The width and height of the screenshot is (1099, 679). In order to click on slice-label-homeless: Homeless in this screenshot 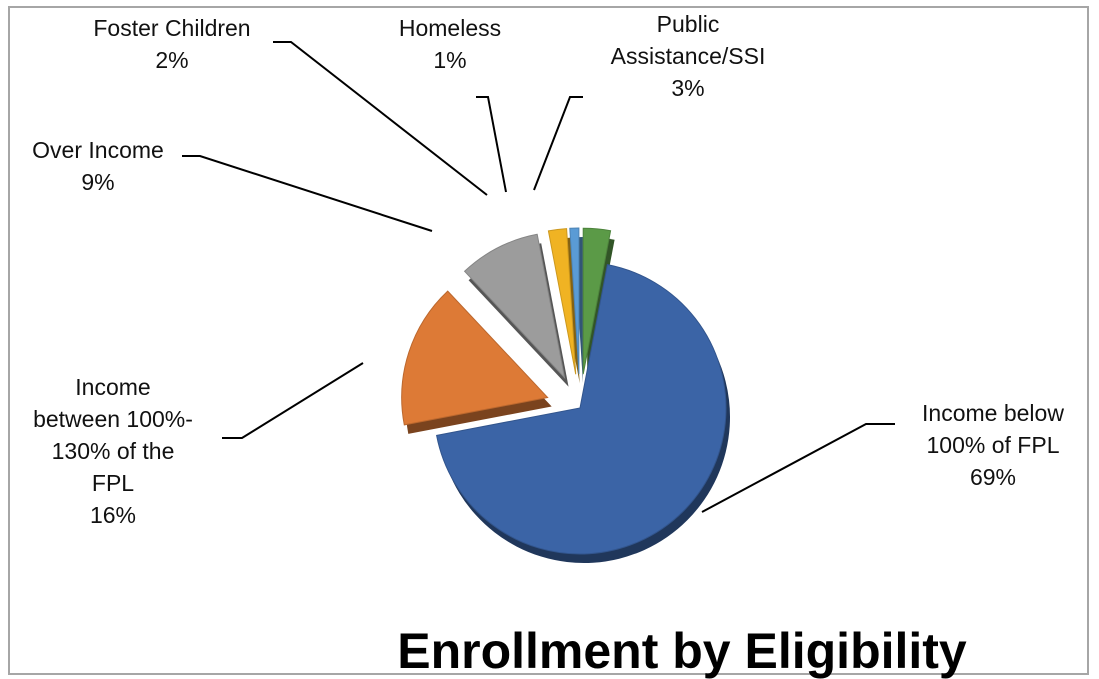, I will do `click(450, 28)`.